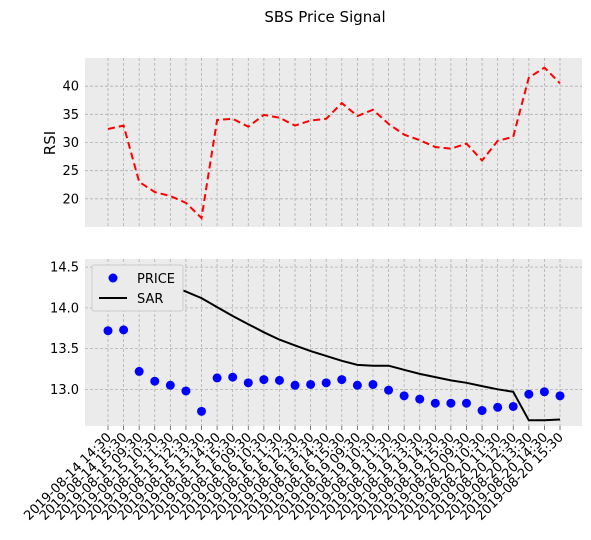  I want to click on price-y-tick-label: 13.5, so click(64, 349).